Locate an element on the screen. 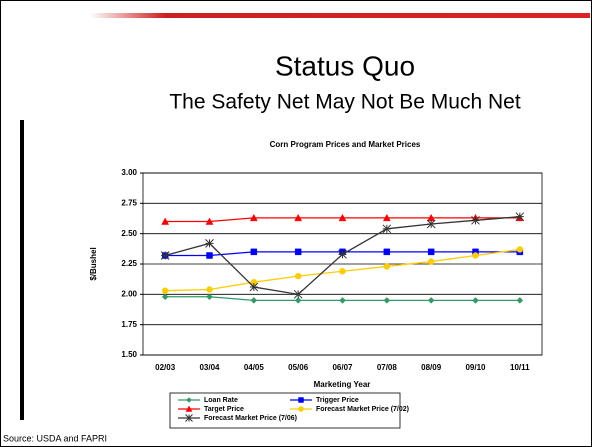 Image resolution: width=592 pixels, height=447 pixels. source-note: Source: USDA and FAPRI is located at coordinates (55, 438).